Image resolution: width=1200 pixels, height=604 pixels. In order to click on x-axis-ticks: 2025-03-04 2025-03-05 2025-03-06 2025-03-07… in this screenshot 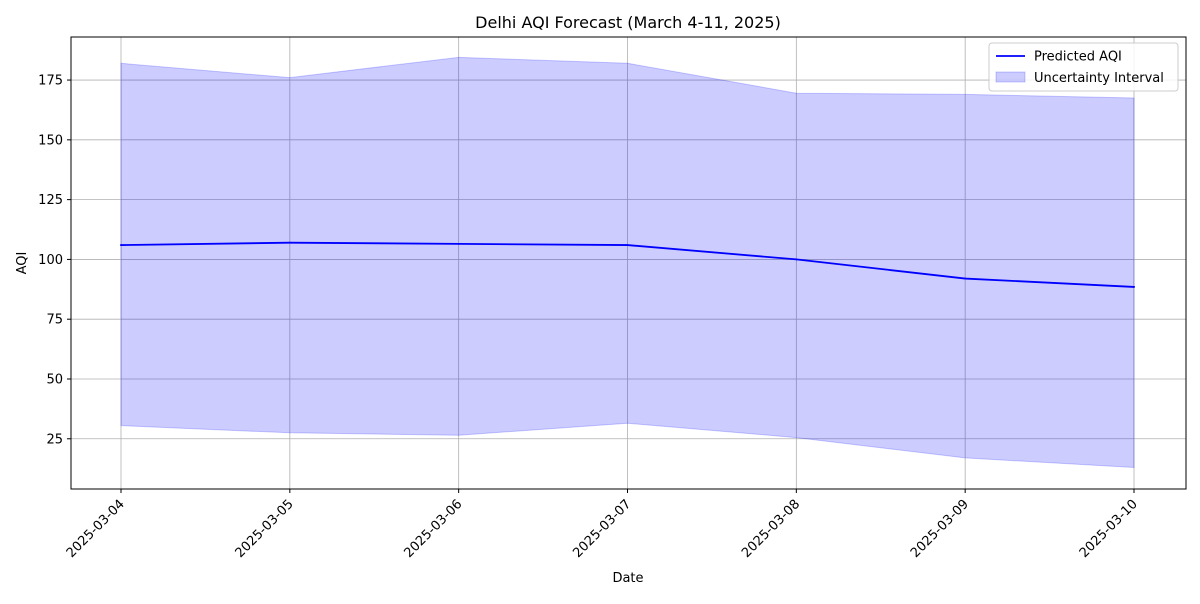, I will do `click(602, 525)`.